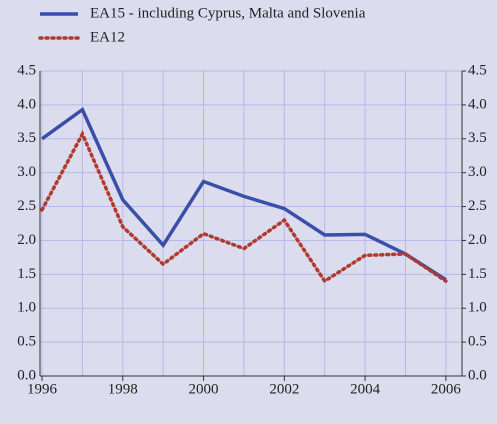 Image resolution: width=497 pixels, height=424 pixels. What do you see at coordinates (26, 138) in the screenshot?
I see `y-tick-label: 3.5` at bounding box center [26, 138].